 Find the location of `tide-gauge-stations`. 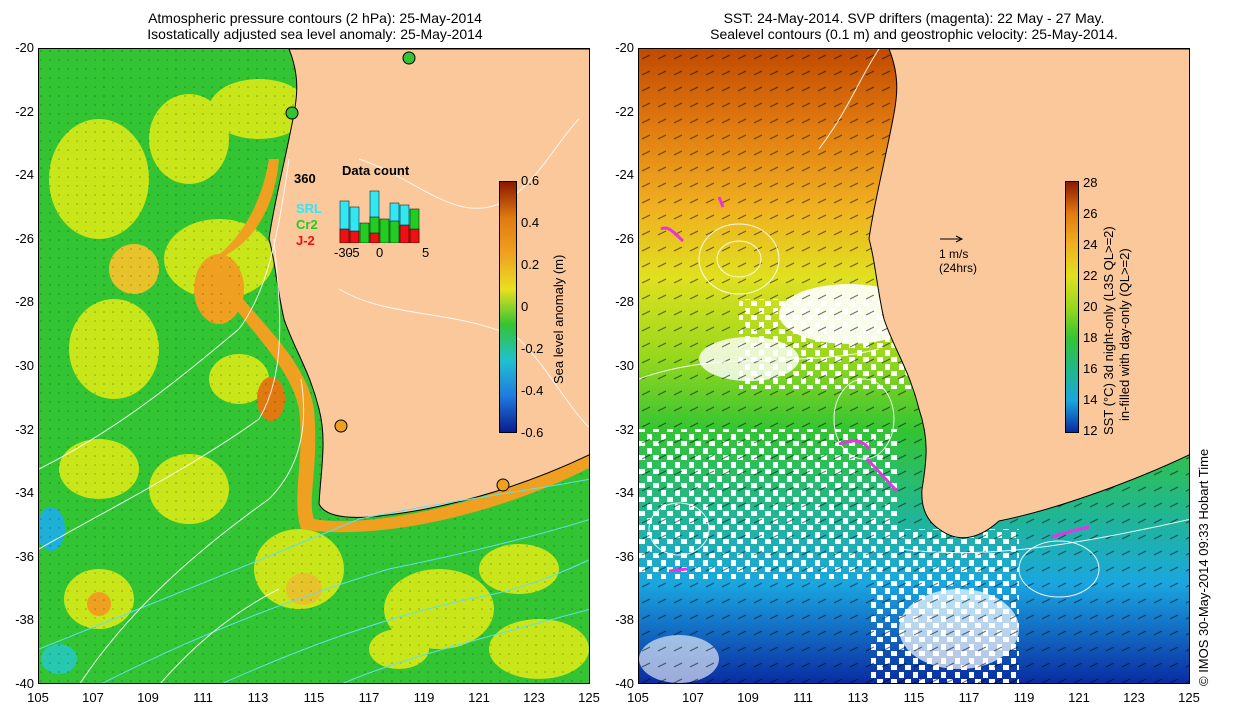

tide-gauge-stations is located at coordinates (397, 271).